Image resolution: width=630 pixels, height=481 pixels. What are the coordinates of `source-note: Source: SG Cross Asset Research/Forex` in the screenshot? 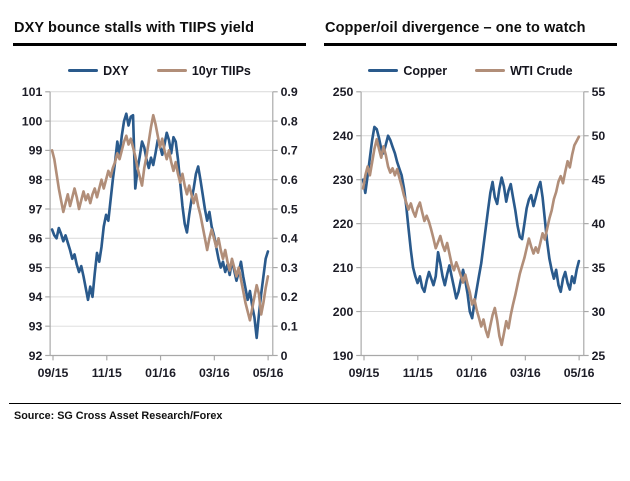 It's located at (118, 415).